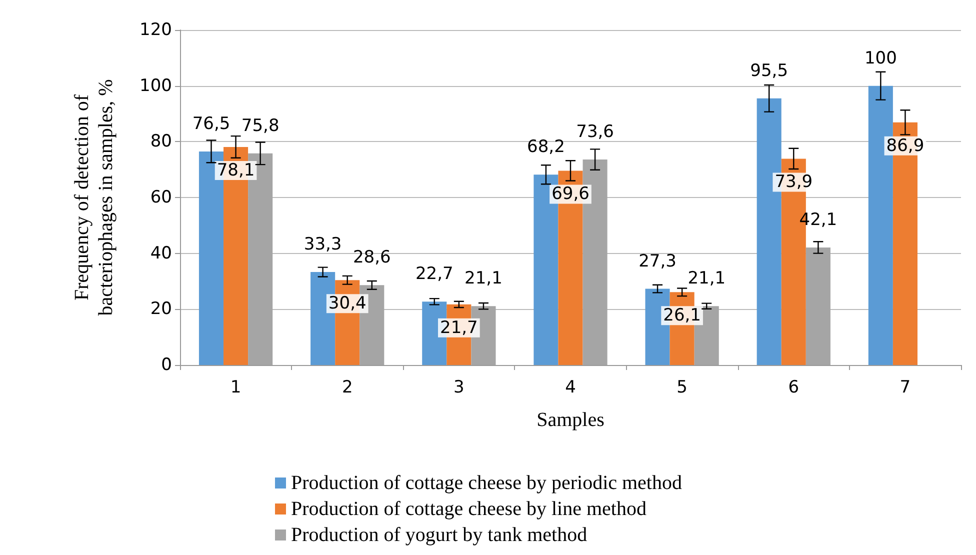 This screenshot has width=976, height=555. I want to click on y-tick-label: 120, so click(156, 30).